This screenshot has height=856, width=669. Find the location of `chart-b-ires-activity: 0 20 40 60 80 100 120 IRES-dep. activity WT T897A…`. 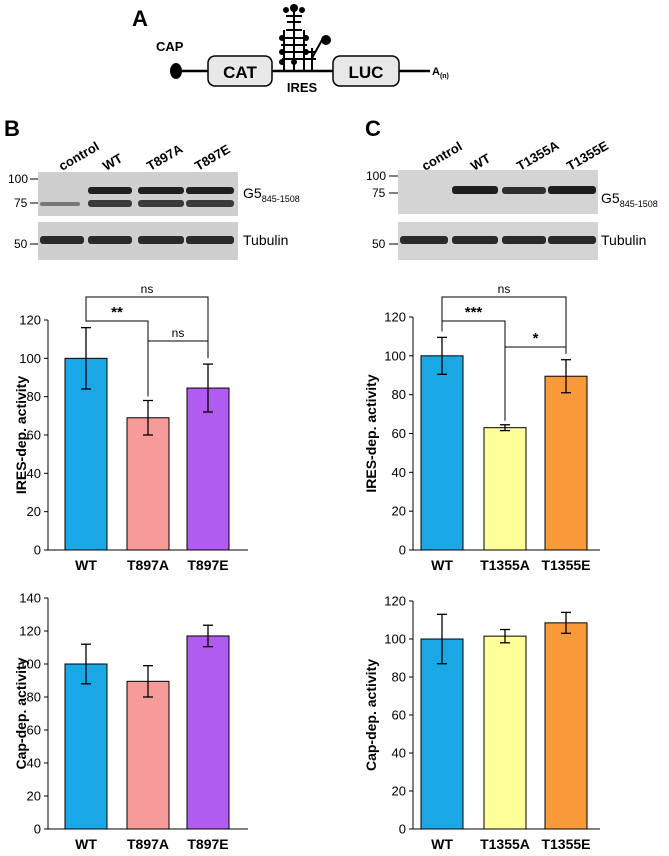

chart-b-ires-activity: 0 20 40 60 80 100 120 IRES-dep. activity WT T897A… is located at coordinates (130, 427).